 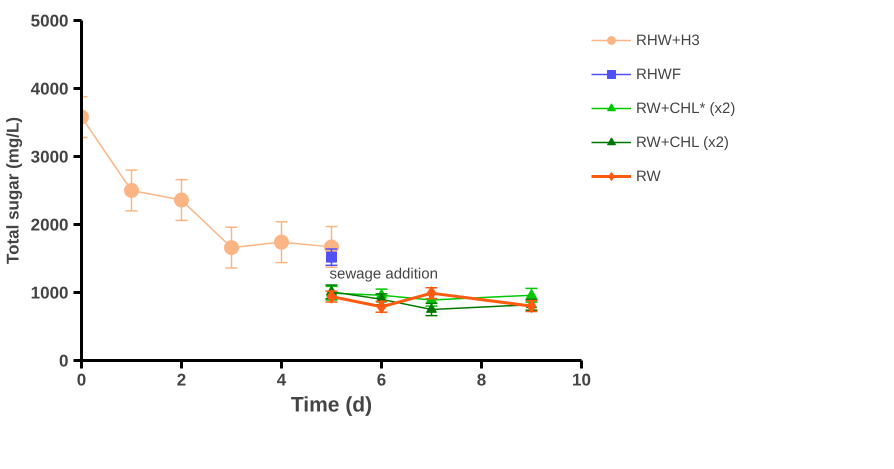 I want to click on y-tick-label: 2000, so click(x=49, y=225).